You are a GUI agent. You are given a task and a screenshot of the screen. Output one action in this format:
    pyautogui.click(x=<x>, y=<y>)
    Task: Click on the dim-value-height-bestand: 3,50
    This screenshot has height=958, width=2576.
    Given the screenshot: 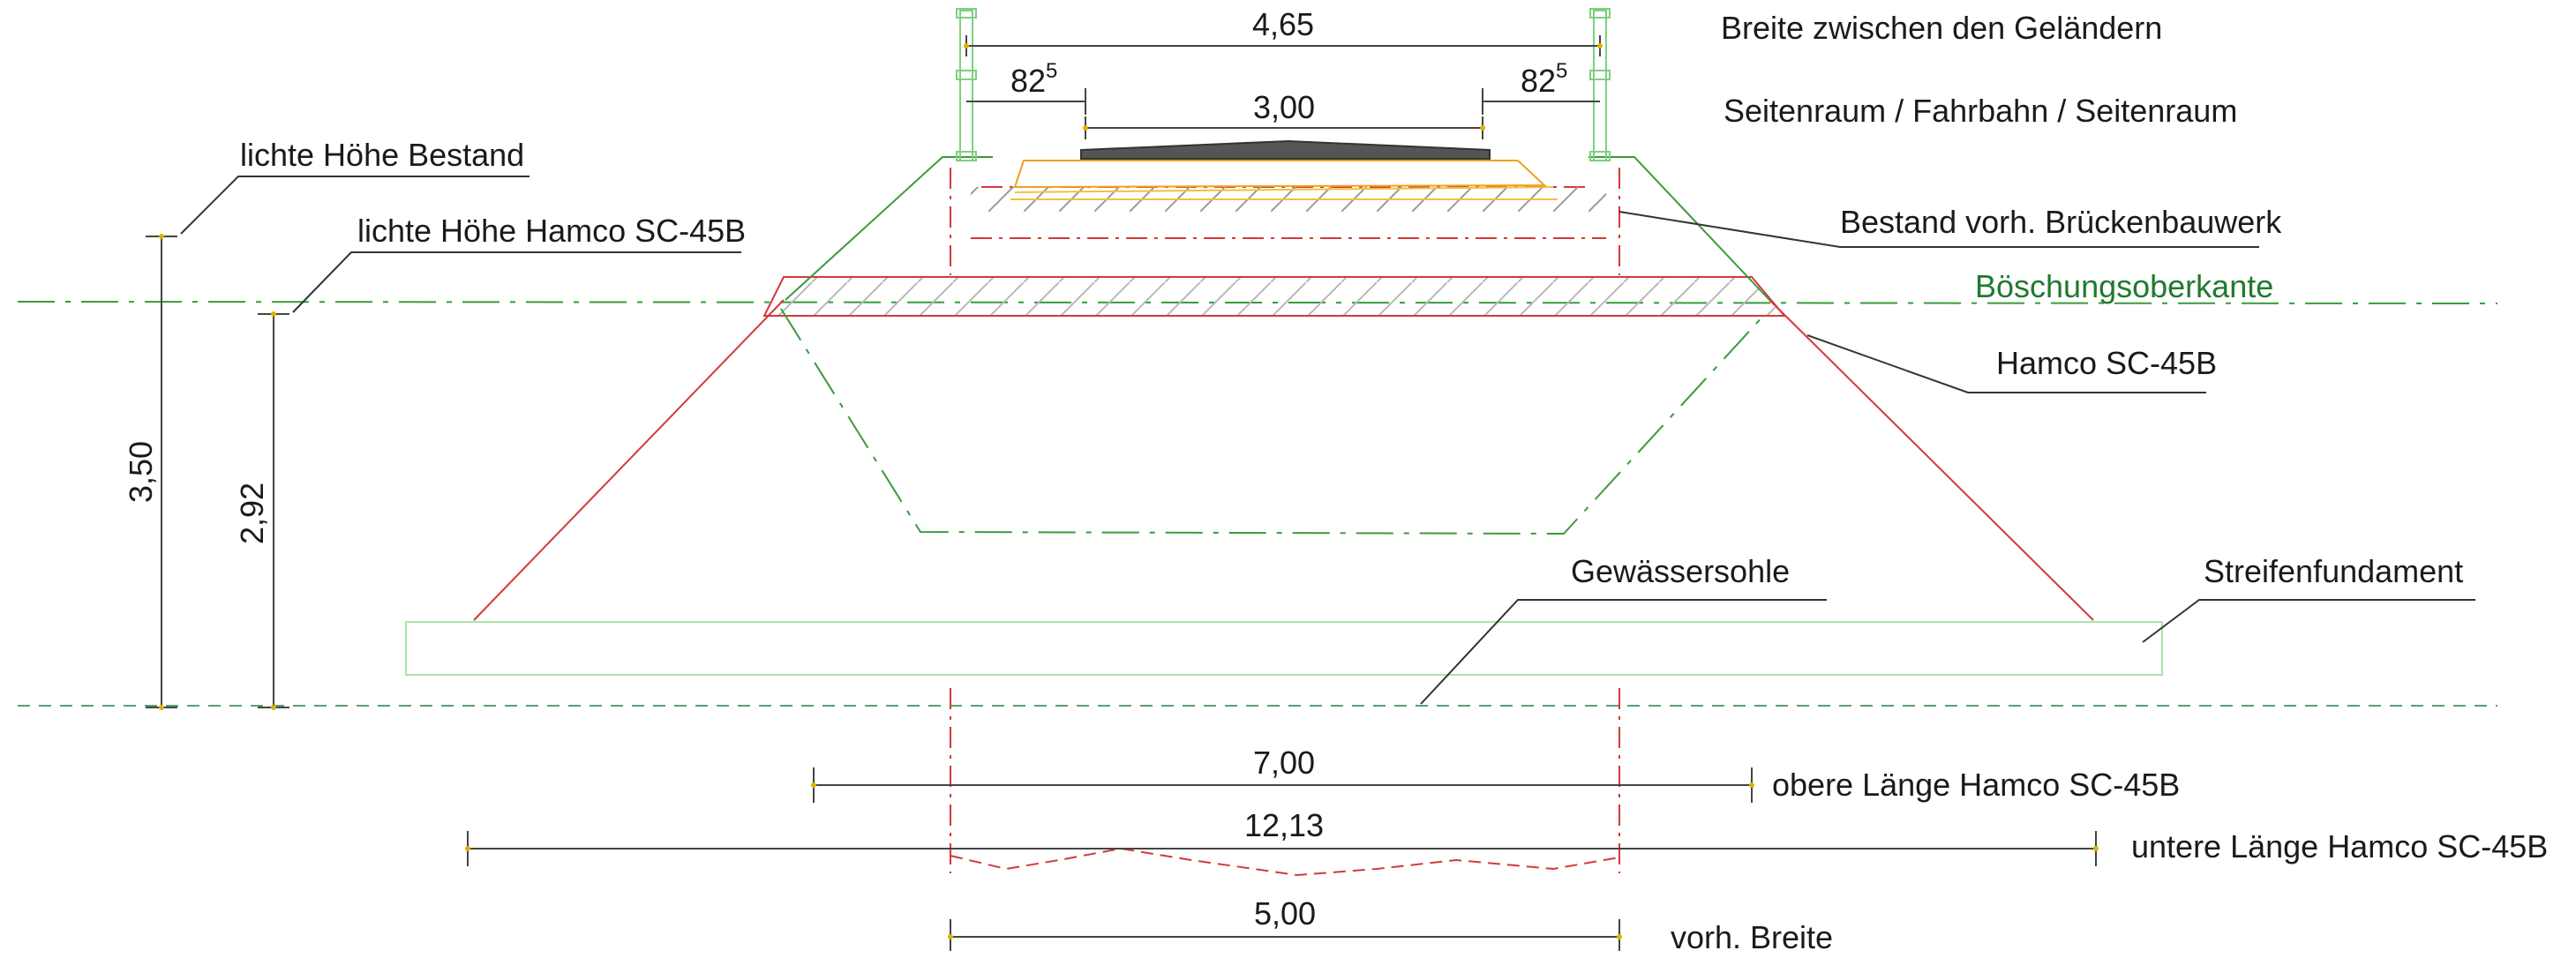 What is the action you would take?
    pyautogui.click(x=141, y=472)
    